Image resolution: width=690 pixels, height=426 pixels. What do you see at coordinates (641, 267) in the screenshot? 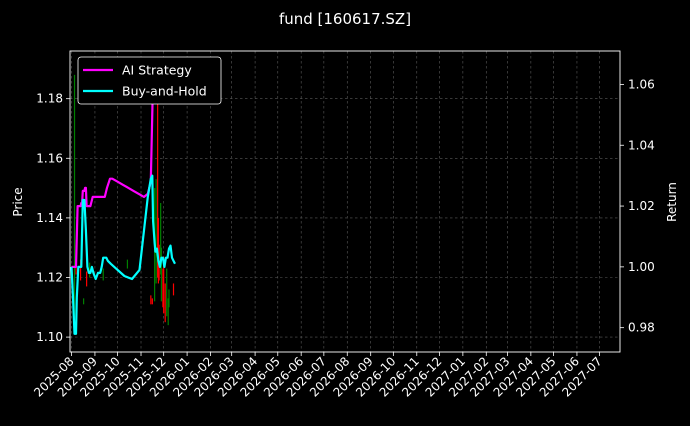
I see `y-tick-label-right: 1.00` at bounding box center [641, 267].